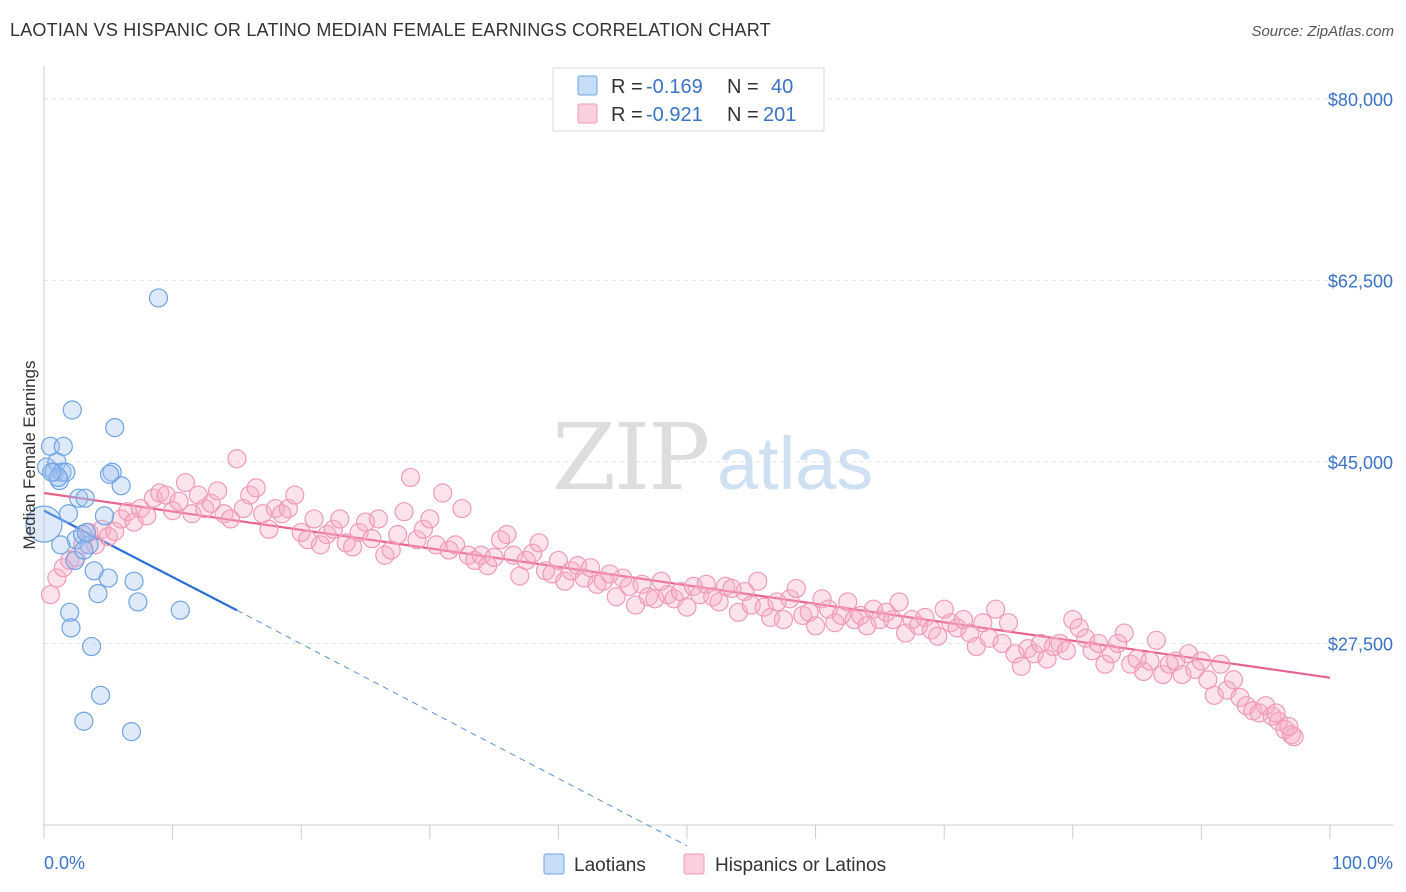 The height and width of the screenshot is (892, 1406). Describe the element at coordinates (712, 457) in the screenshot. I see `watermark: ZIP atlas` at that location.